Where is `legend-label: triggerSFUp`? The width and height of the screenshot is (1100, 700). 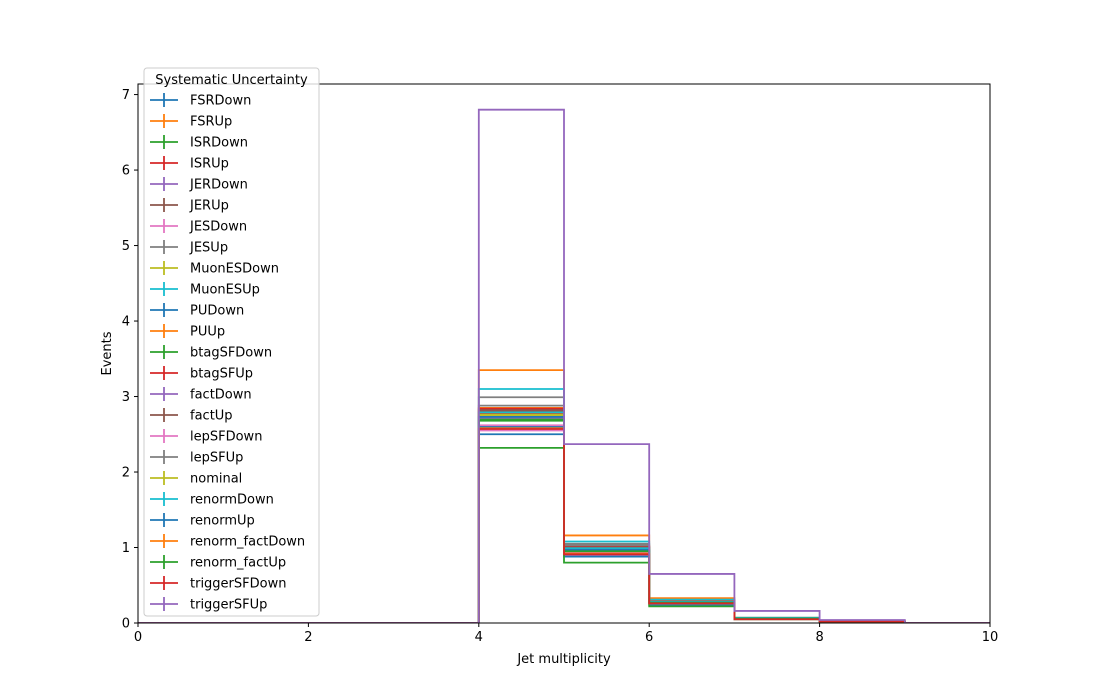 legend-label: triggerSFUp is located at coordinates (228, 605).